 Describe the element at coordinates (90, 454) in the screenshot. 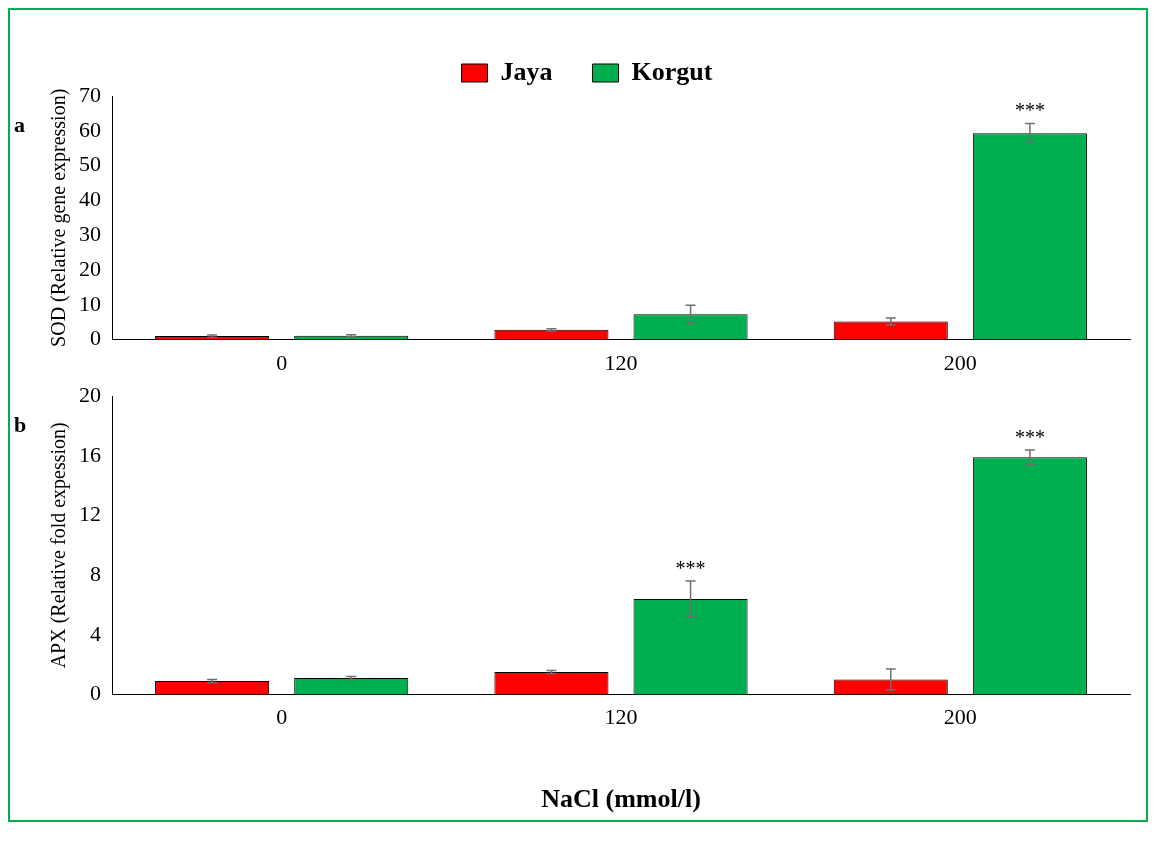

I see `y-tick-label: 16` at that location.